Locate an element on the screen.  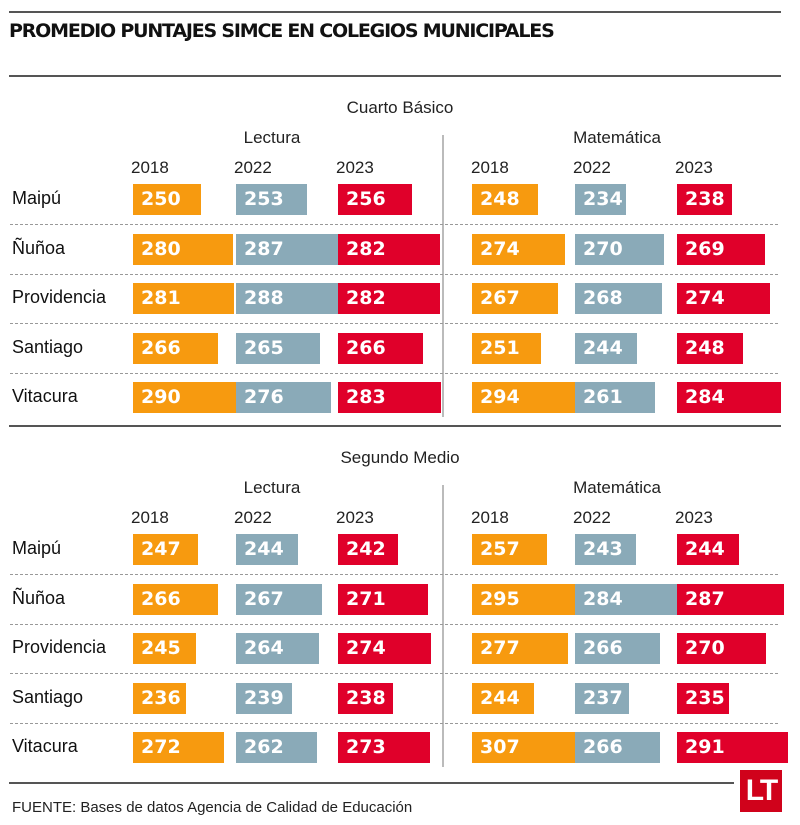
score-bar: 256 is located at coordinates (375, 199).